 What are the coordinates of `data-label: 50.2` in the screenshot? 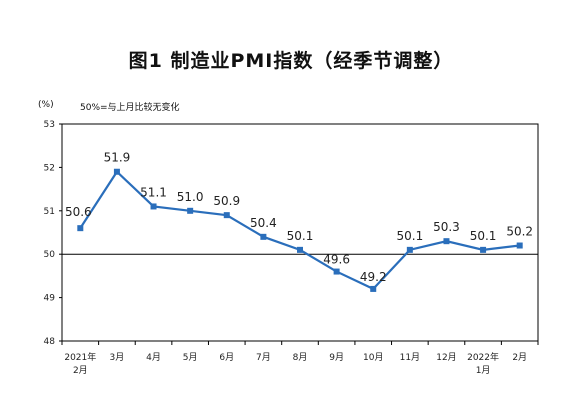 It's located at (519, 232).